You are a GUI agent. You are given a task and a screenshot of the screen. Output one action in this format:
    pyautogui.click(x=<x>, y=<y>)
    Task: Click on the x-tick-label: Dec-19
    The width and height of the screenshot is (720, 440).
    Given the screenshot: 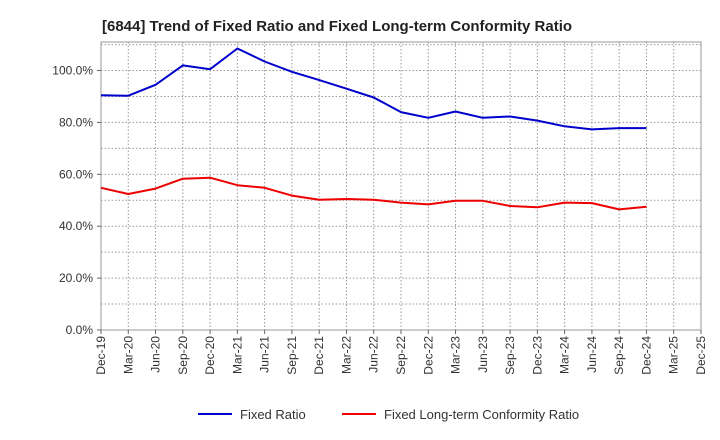 What is the action you would take?
    pyautogui.click(x=101, y=355)
    